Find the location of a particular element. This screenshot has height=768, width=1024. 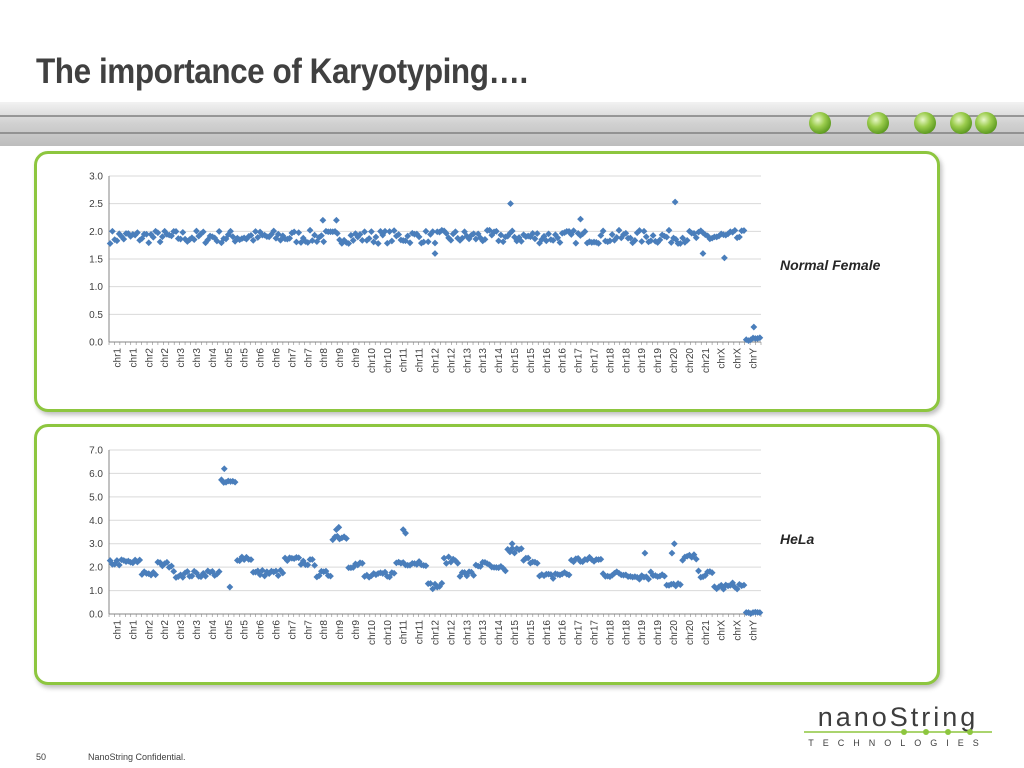

y-tick-label: 0.0 is located at coordinates (96, 343).